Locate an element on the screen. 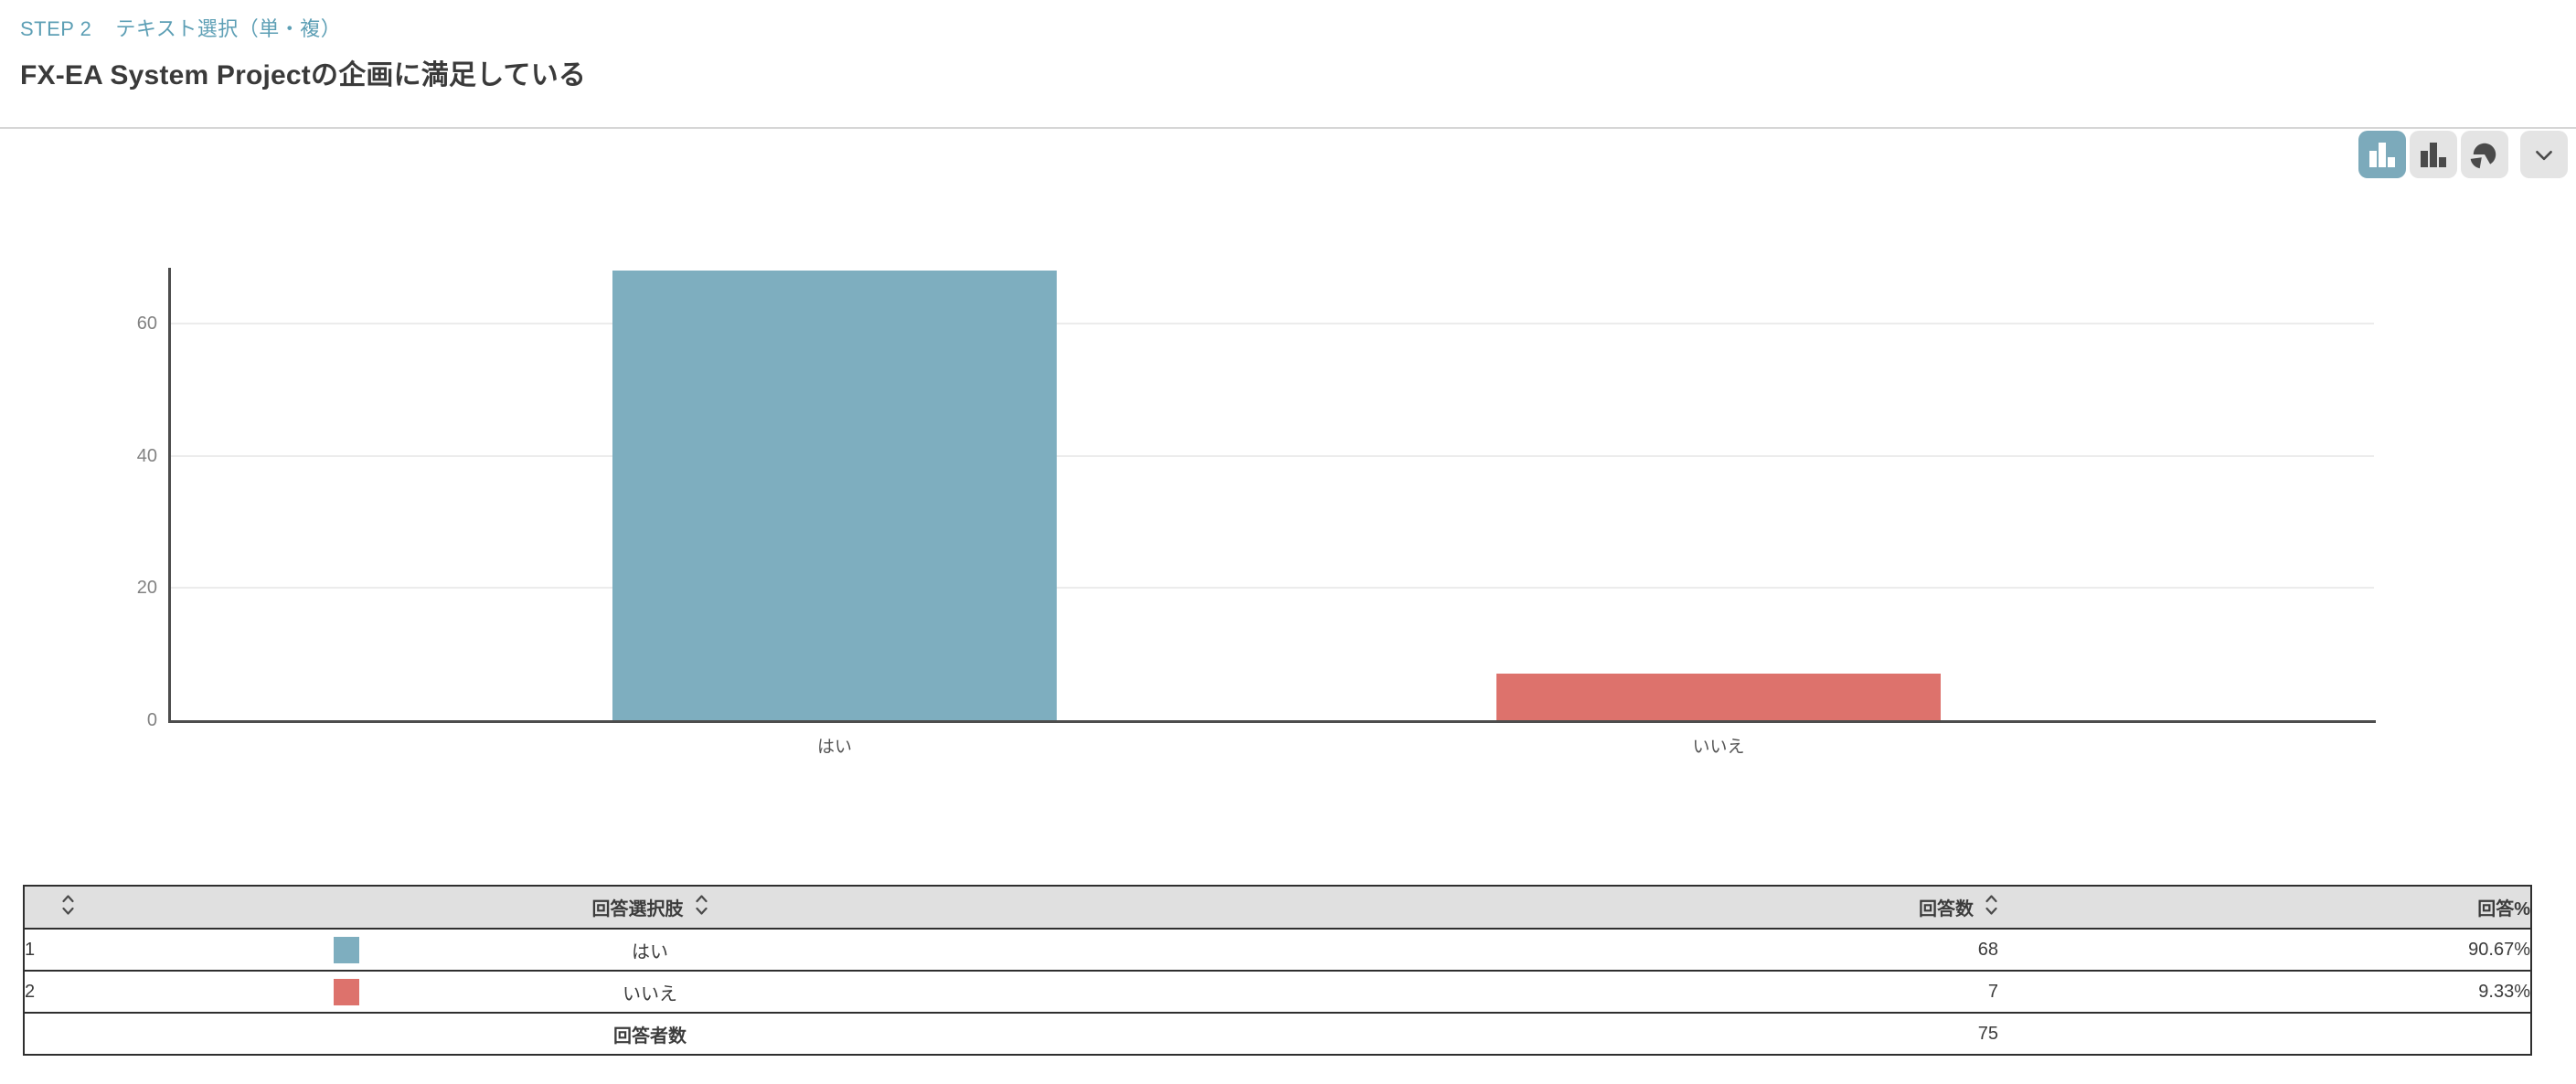 The image size is (2576, 1084). pie-chart-icon is located at coordinates (2484, 154).